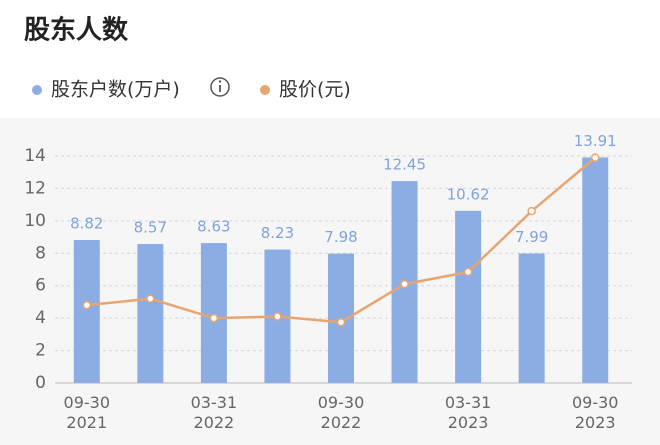  I want to click on x-tick-label: 09-30 2023, so click(595, 412).